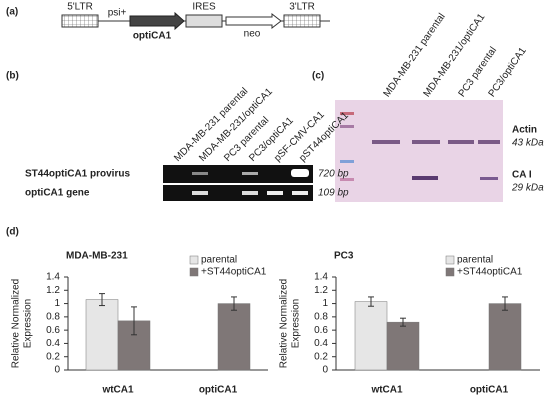 This screenshot has height=409, width=550. What do you see at coordinates (12, 232) in the screenshot?
I see `panel-label: (d)` at bounding box center [12, 232].